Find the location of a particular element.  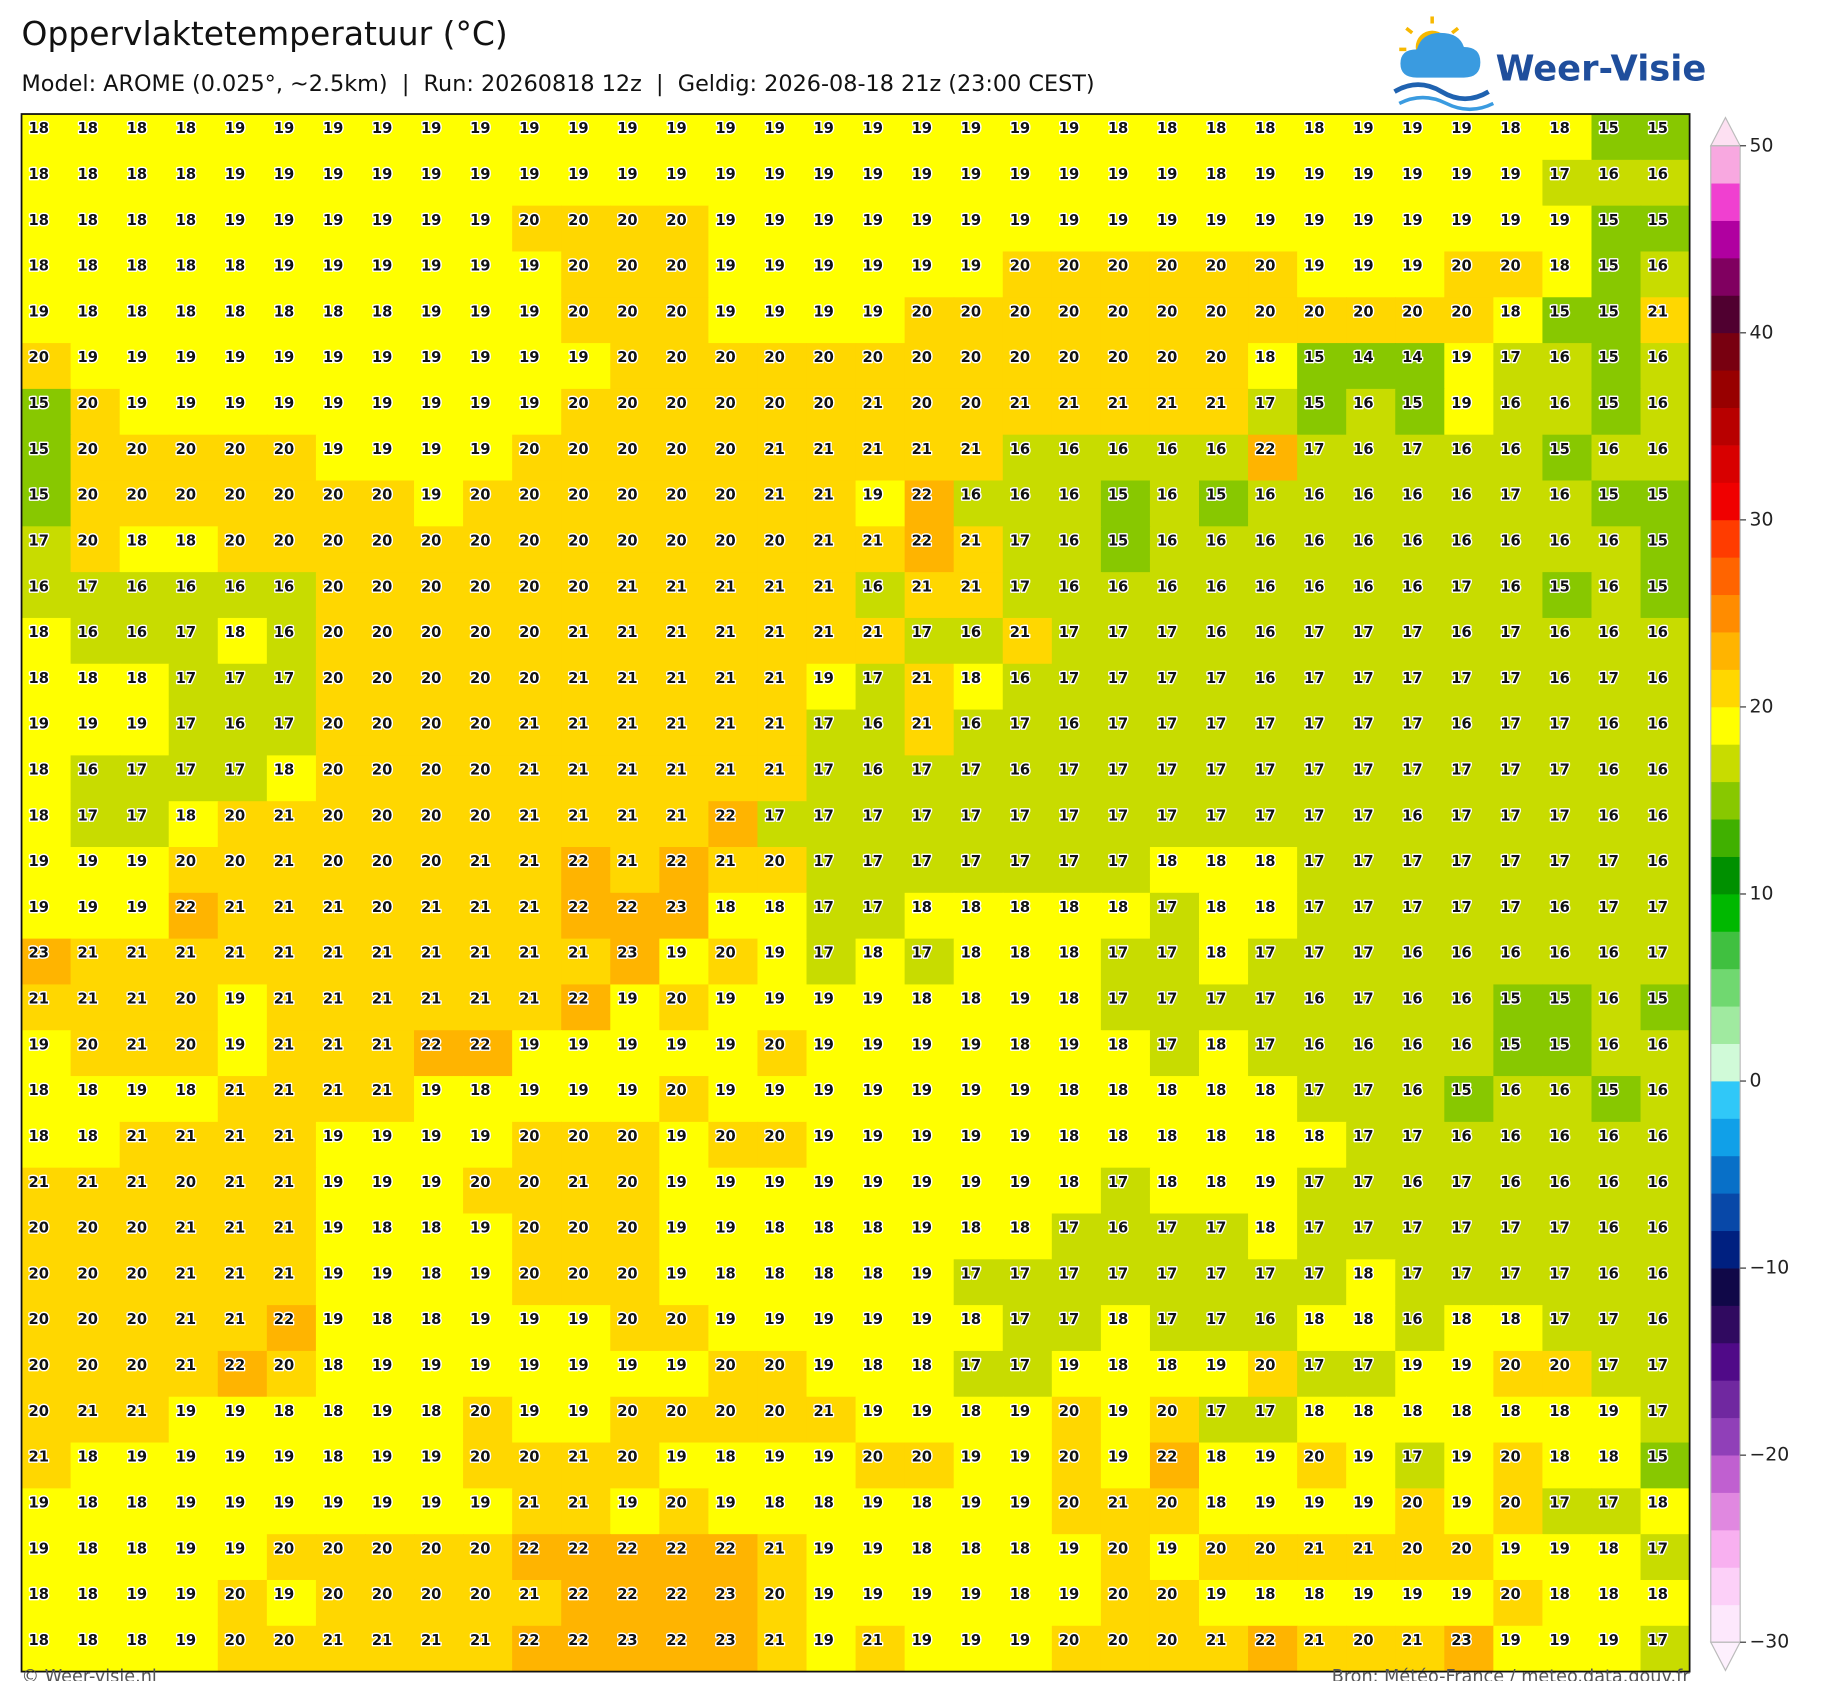

temperature-label: 22 is located at coordinates (725, 815).